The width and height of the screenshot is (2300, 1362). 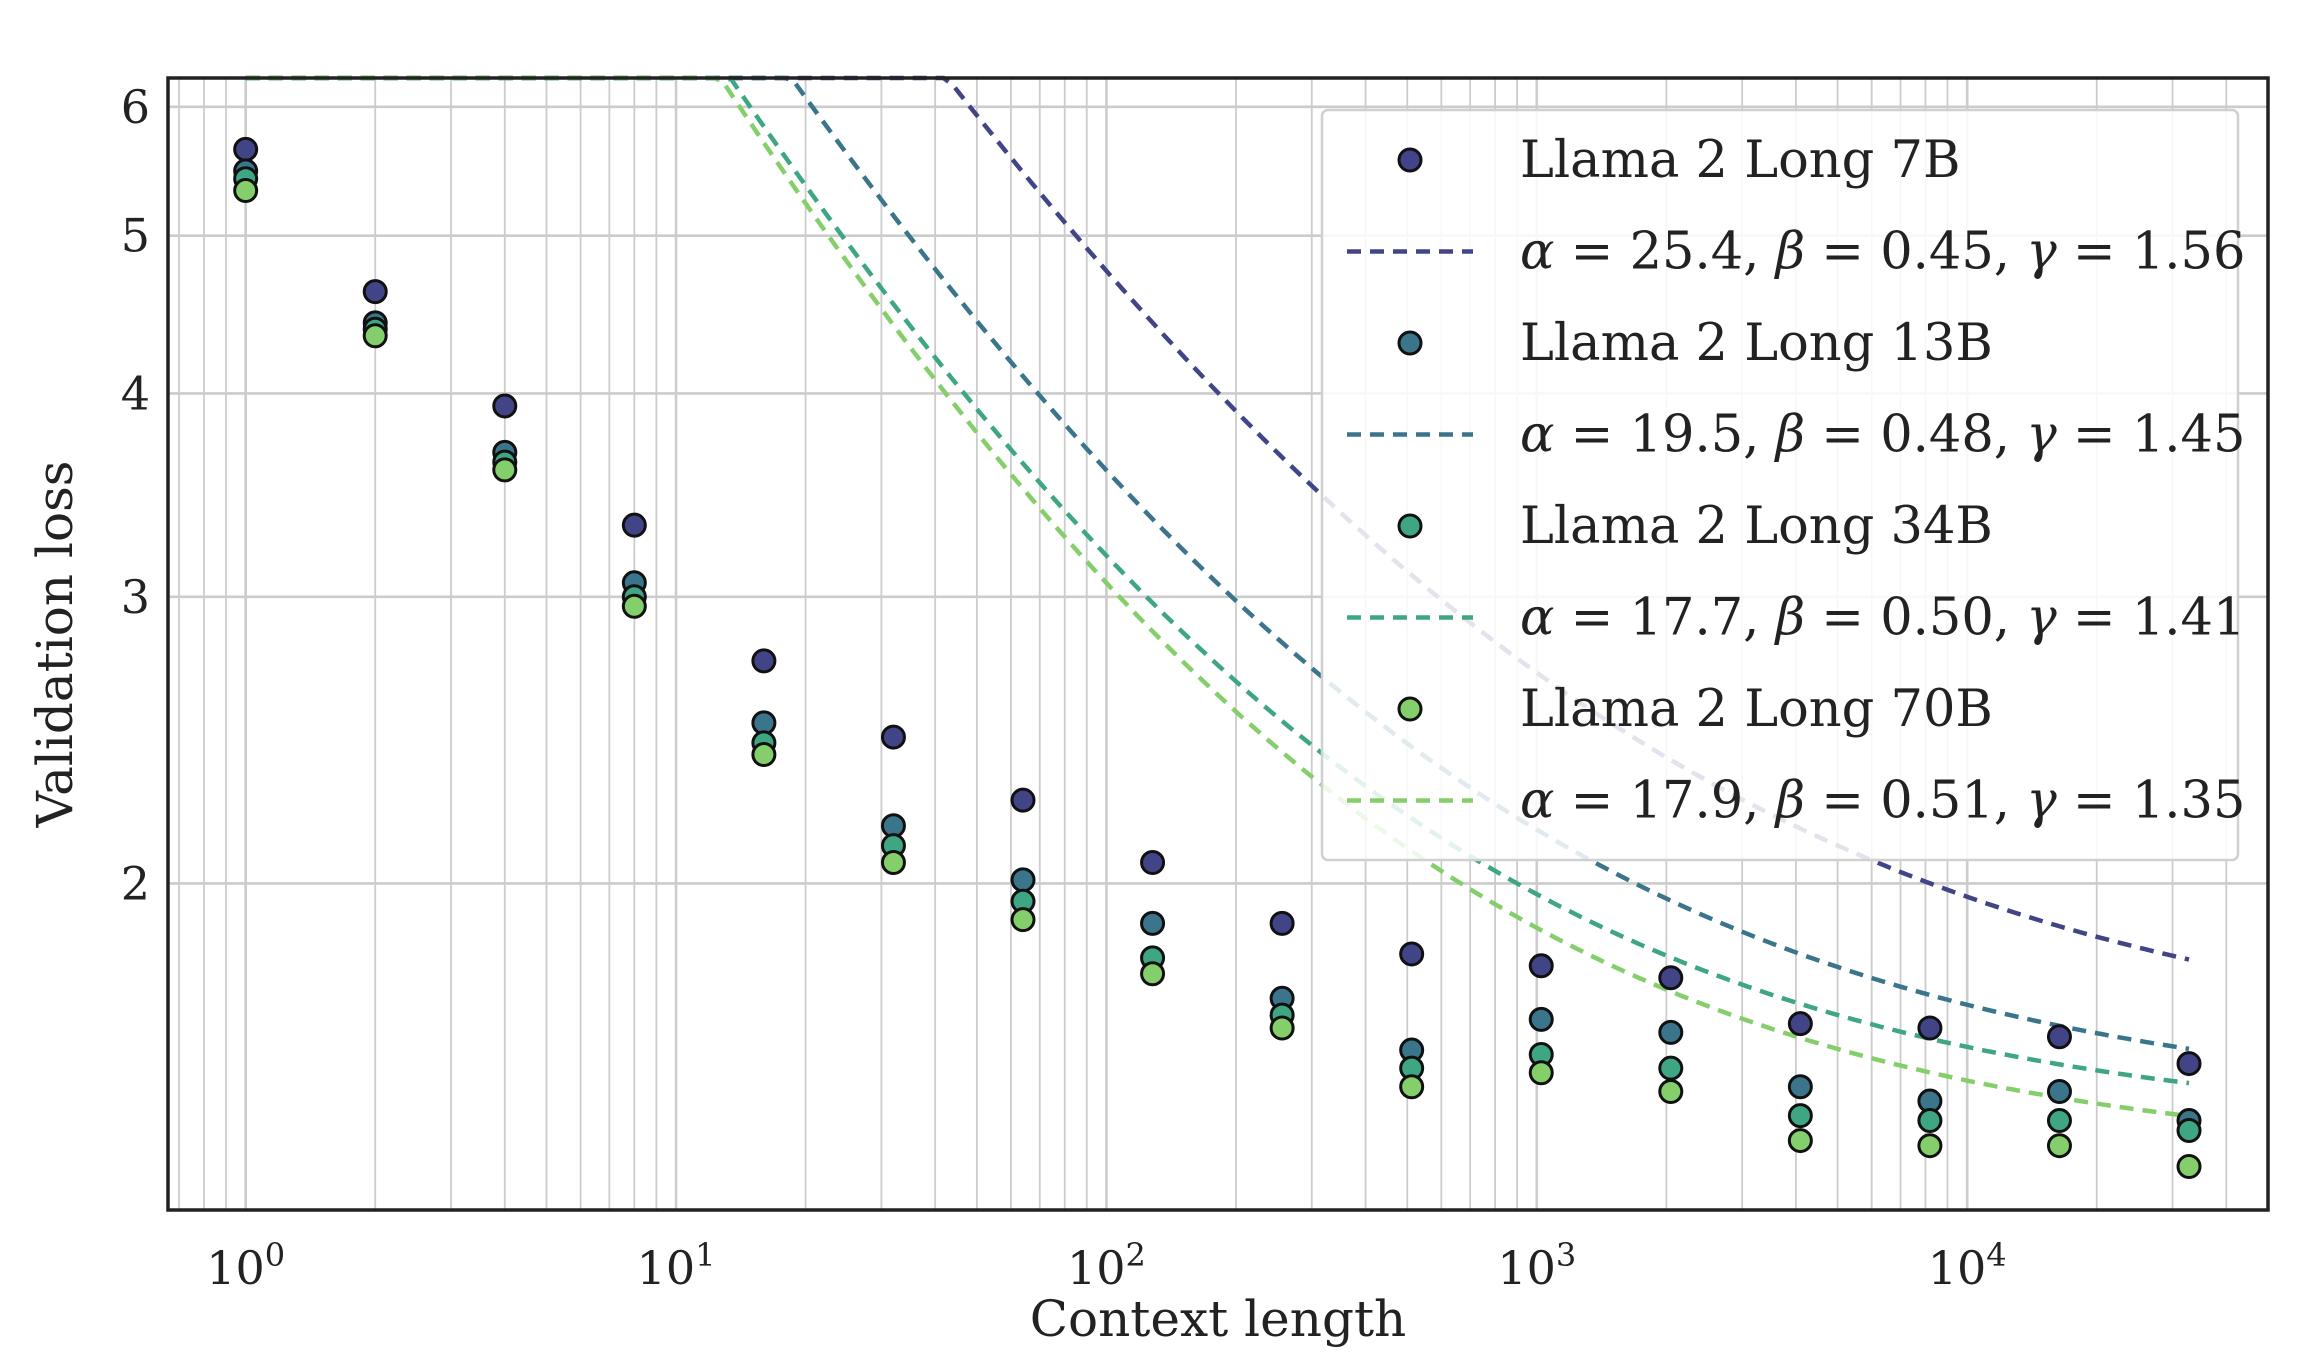 What do you see at coordinates (135, 107) in the screenshot?
I see `y-tick-label: 6` at bounding box center [135, 107].